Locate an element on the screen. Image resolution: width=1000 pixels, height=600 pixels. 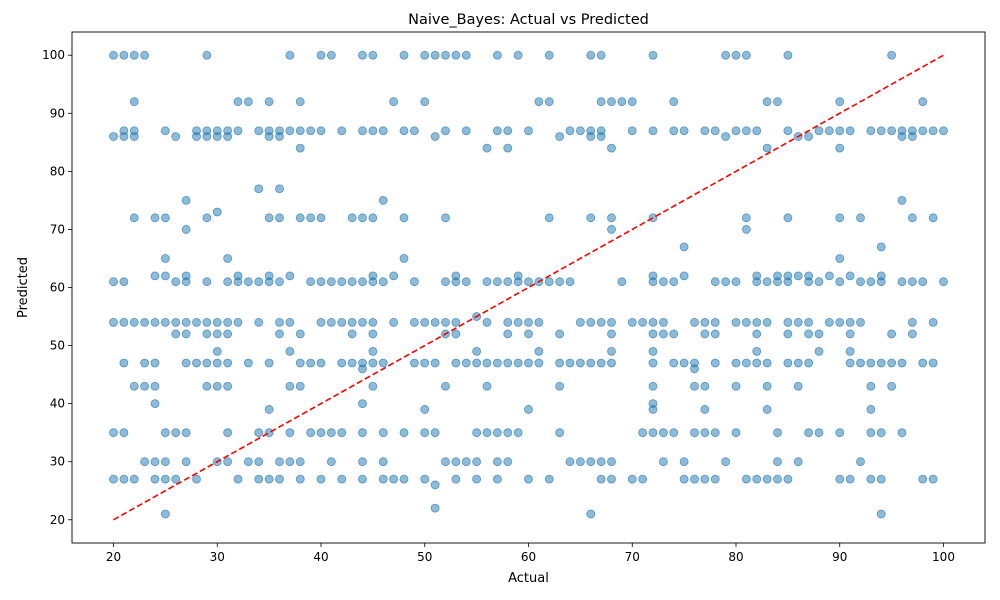
y-tick-label: 40 is located at coordinates (57, 404).